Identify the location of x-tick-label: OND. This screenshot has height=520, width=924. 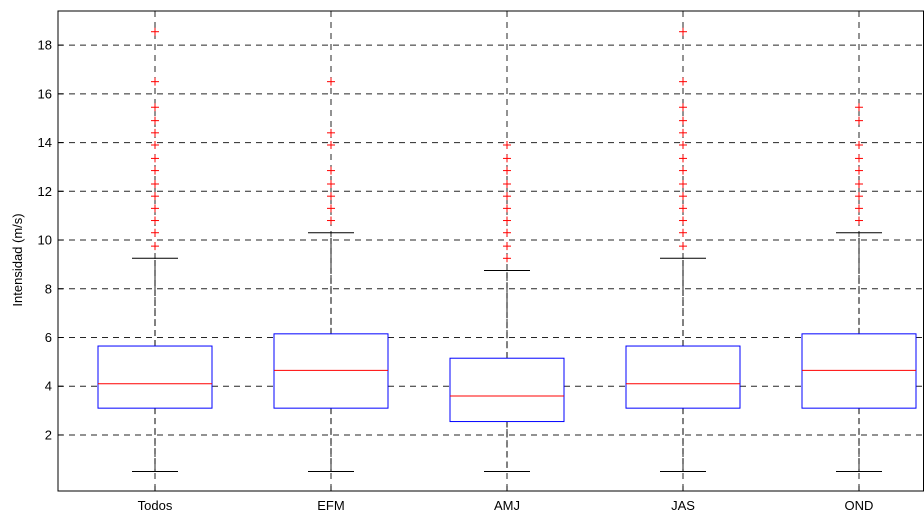
(859, 505).